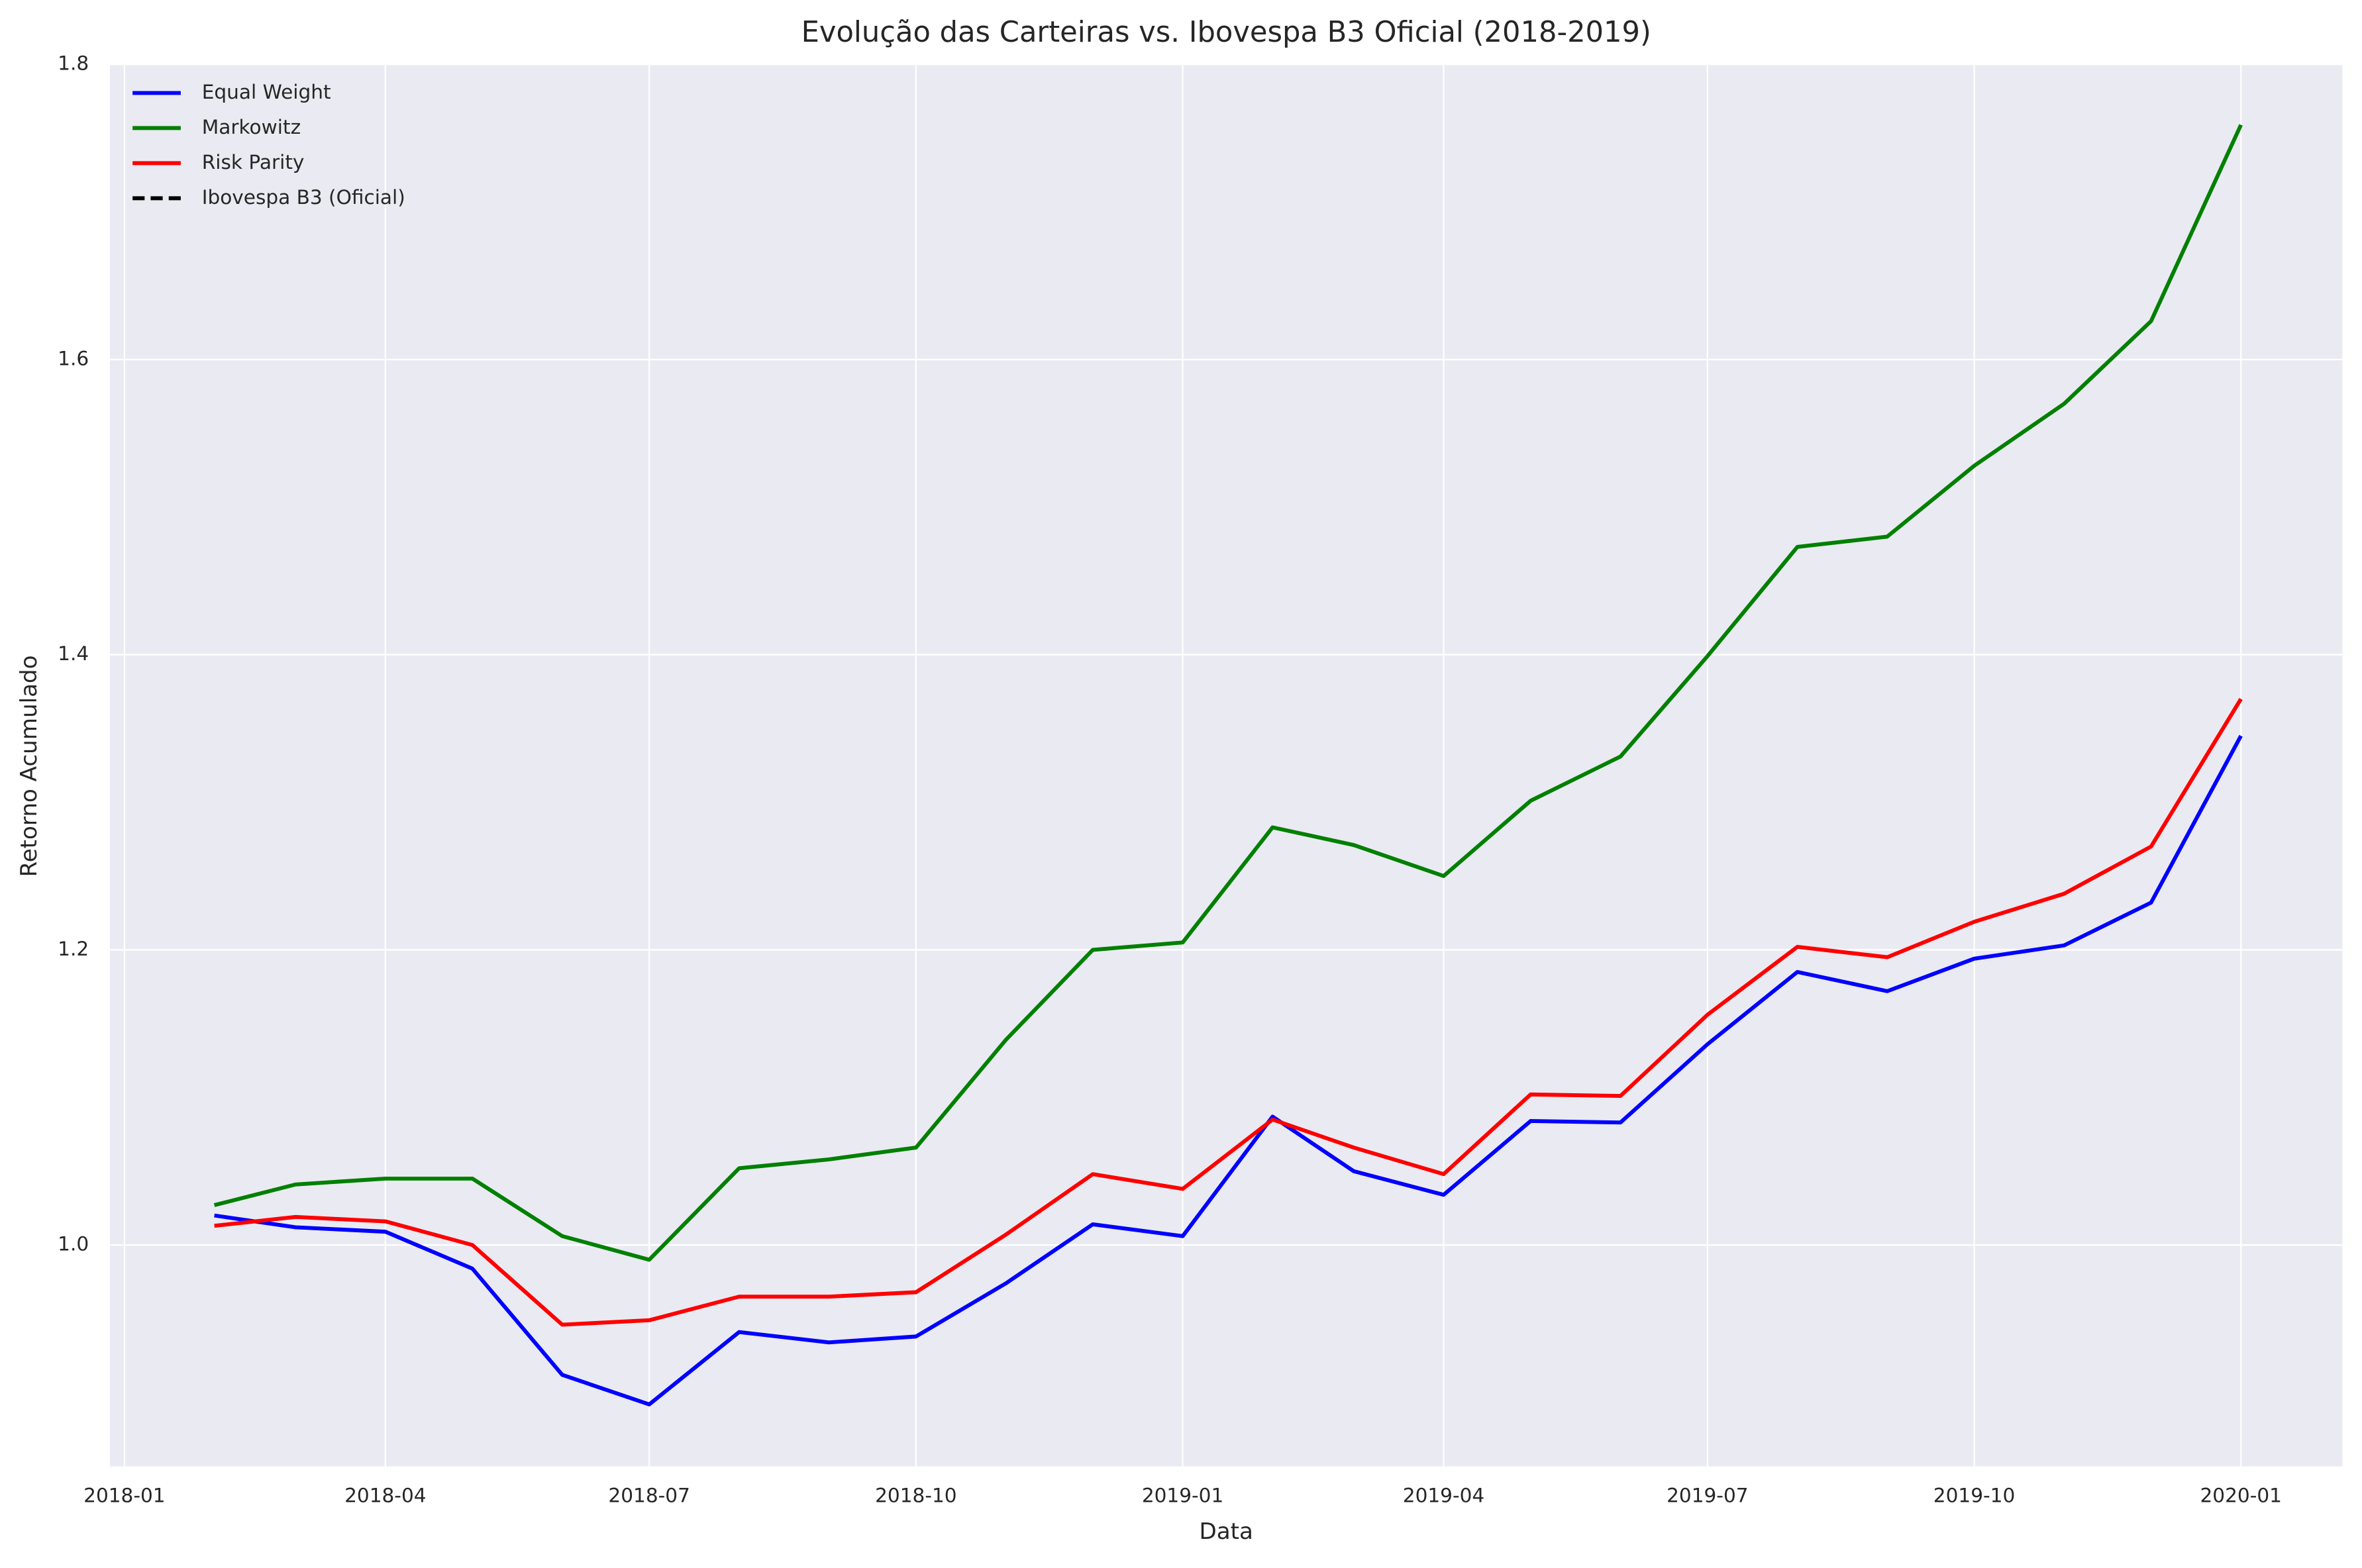  What do you see at coordinates (915, 1495) in the screenshot?
I see `x-tick-label: 2018-10` at bounding box center [915, 1495].